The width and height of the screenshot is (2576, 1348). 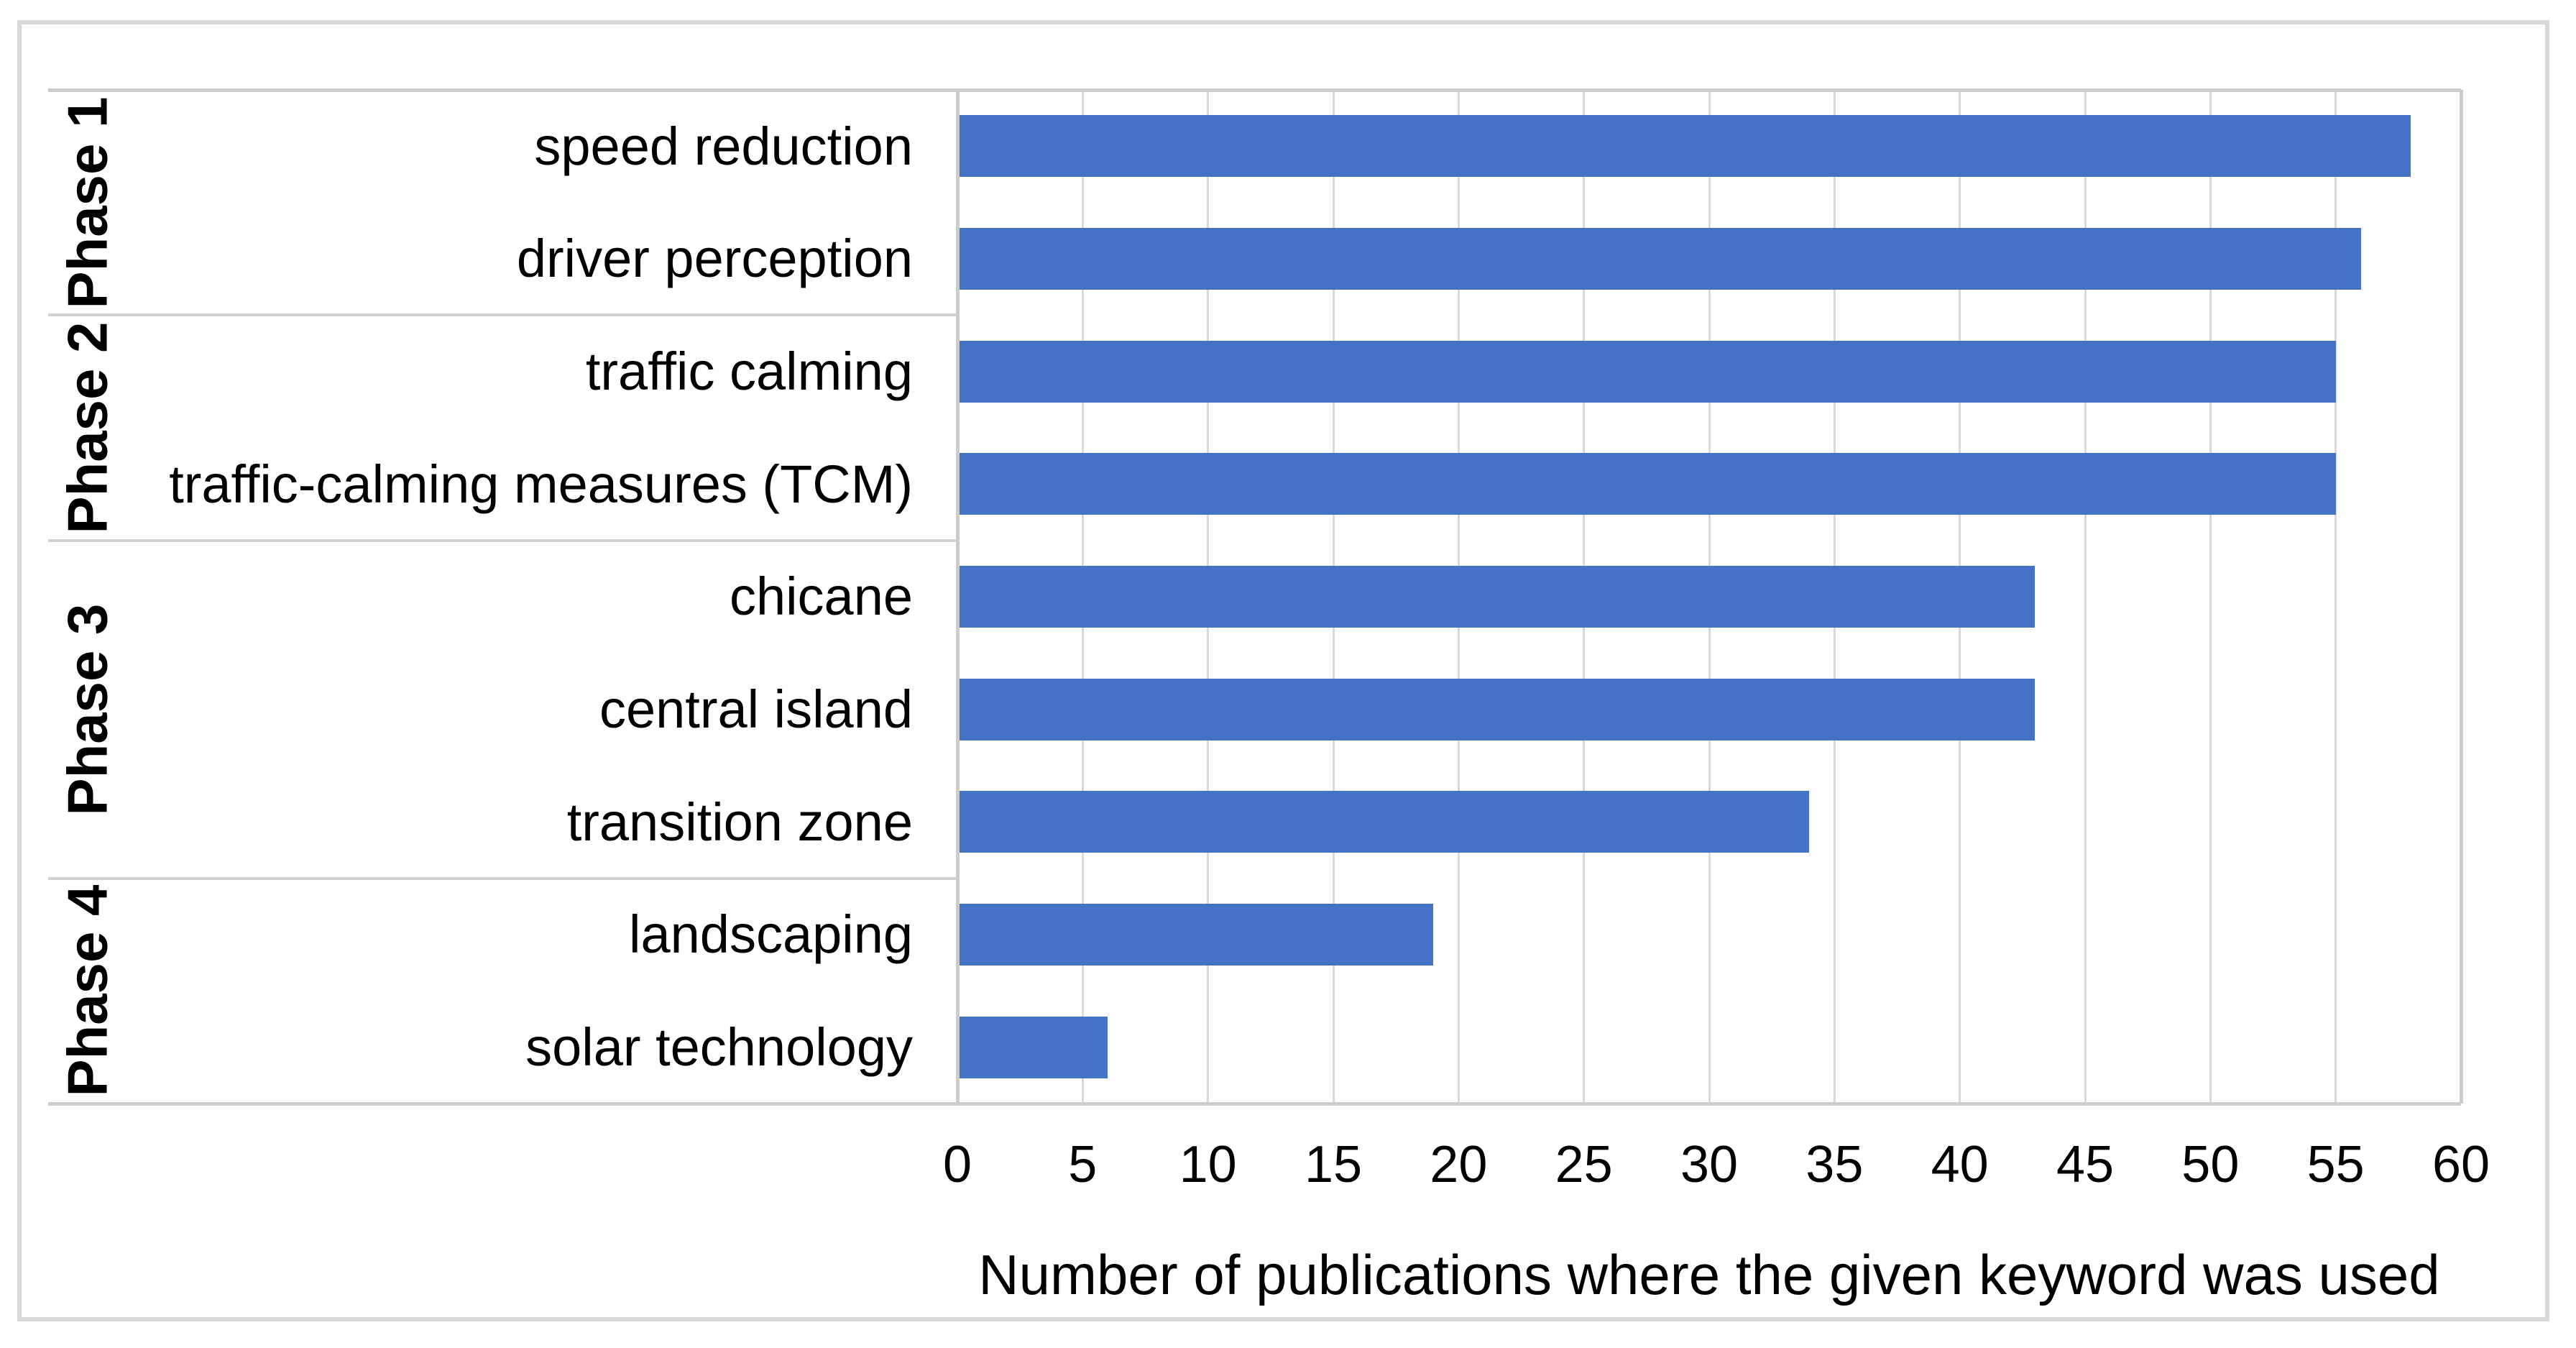 I want to click on bar-traffic-calming, so click(x=1646, y=371).